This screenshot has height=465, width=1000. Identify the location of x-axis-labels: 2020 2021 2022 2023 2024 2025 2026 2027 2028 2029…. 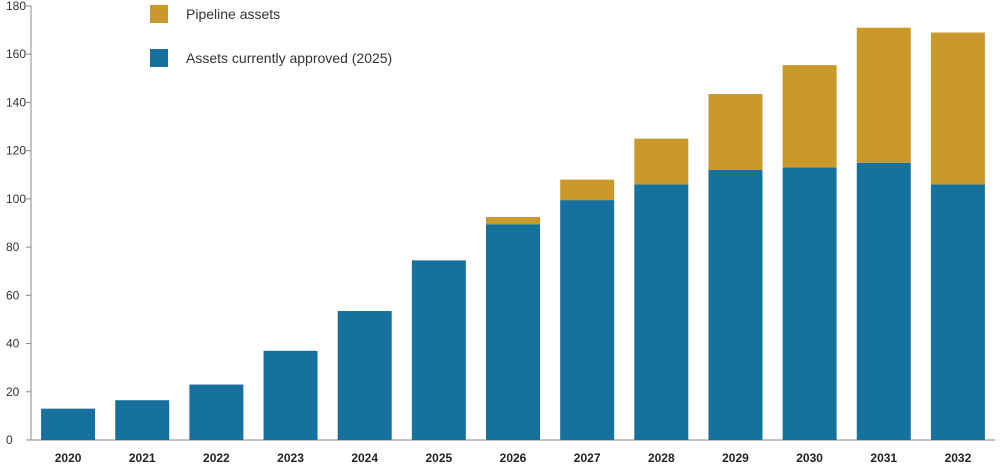
(513, 458).